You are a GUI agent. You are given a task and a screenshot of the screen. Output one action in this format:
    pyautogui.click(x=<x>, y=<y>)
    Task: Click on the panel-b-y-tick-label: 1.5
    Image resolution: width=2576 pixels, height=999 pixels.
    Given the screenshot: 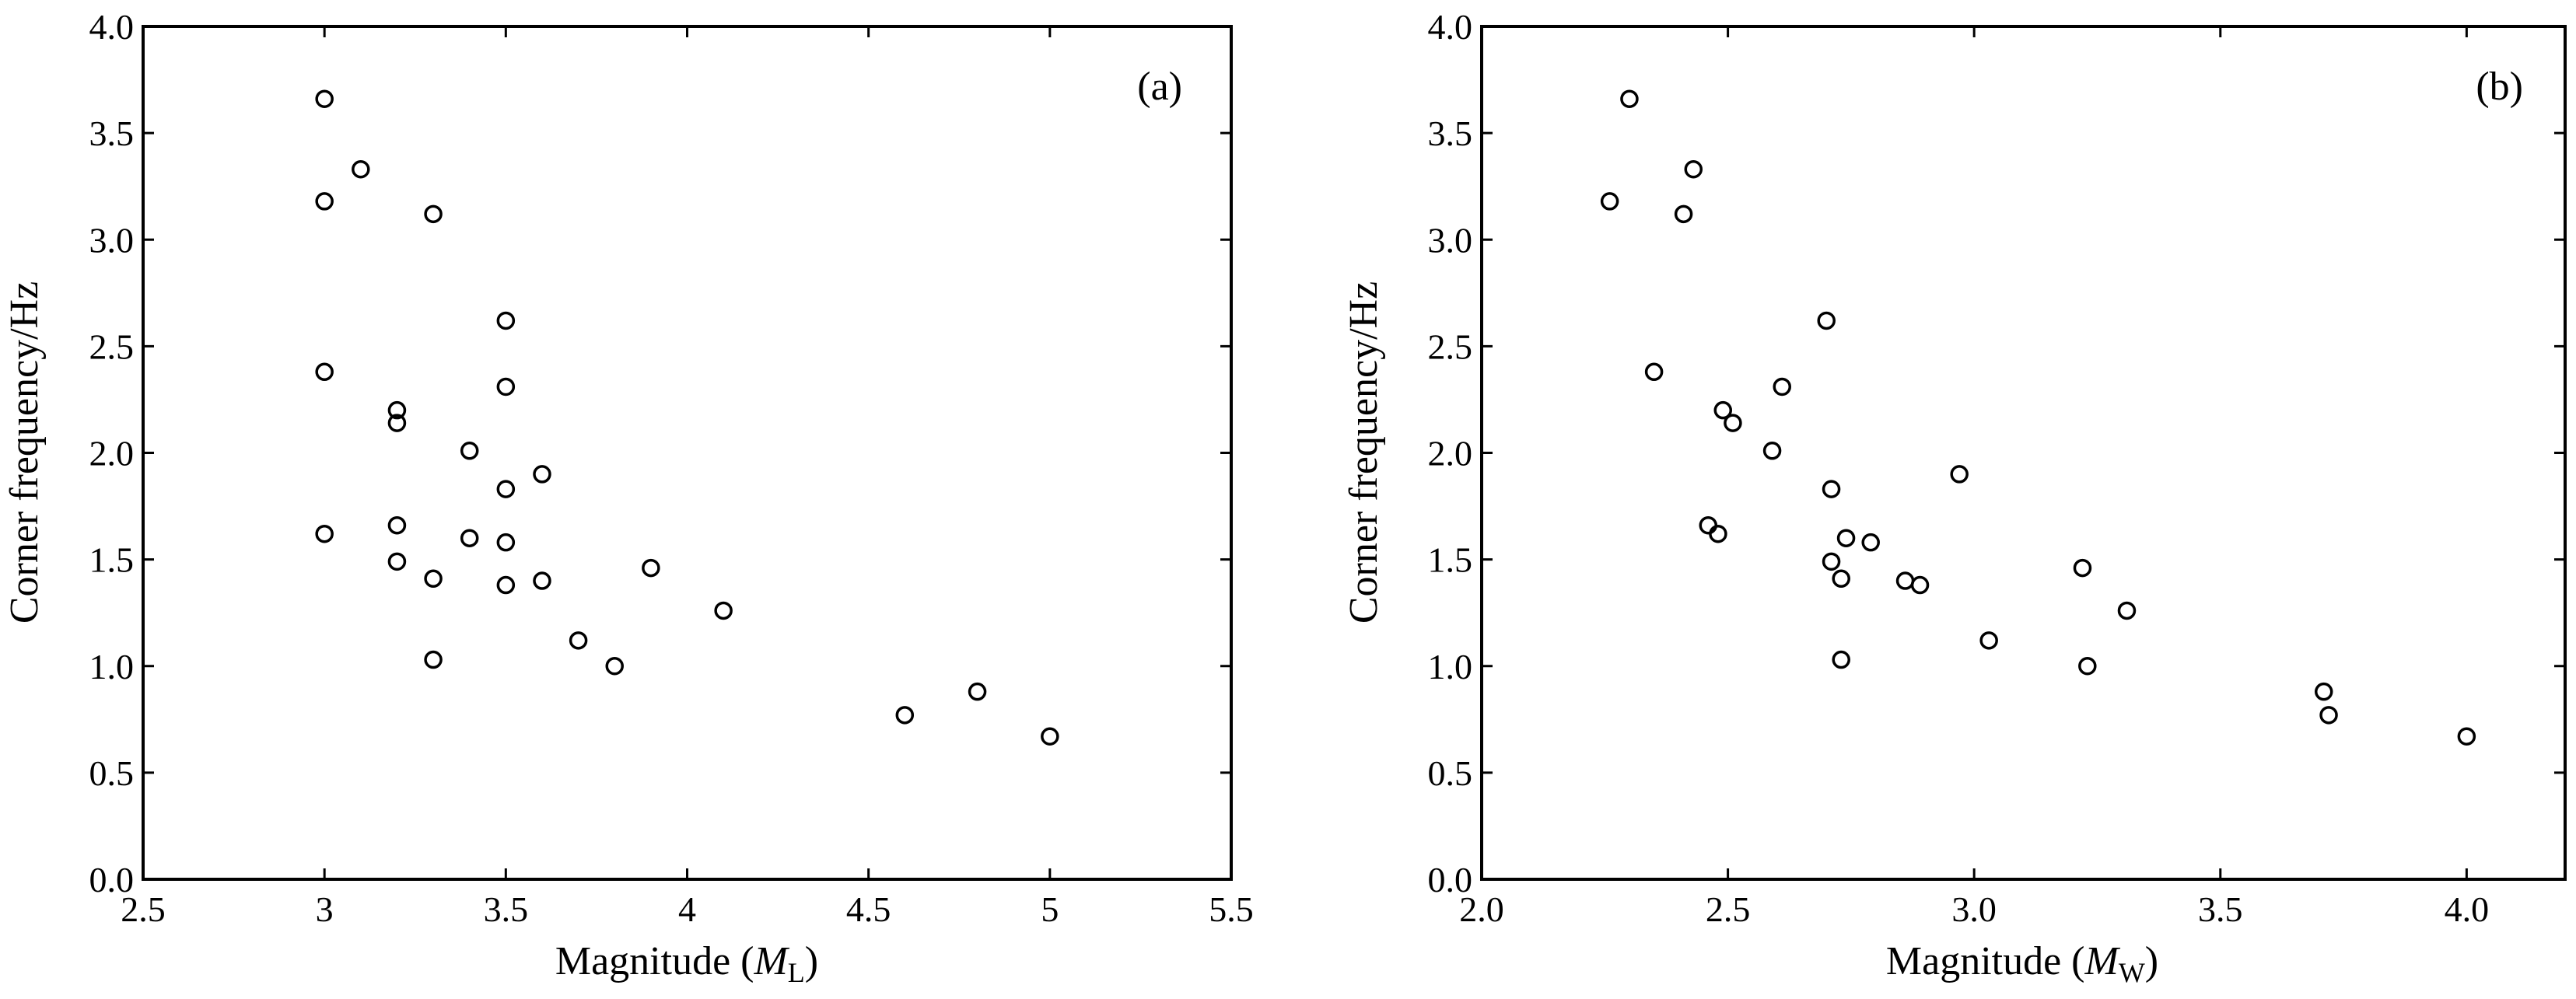 What is the action you would take?
    pyautogui.click(x=1451, y=560)
    